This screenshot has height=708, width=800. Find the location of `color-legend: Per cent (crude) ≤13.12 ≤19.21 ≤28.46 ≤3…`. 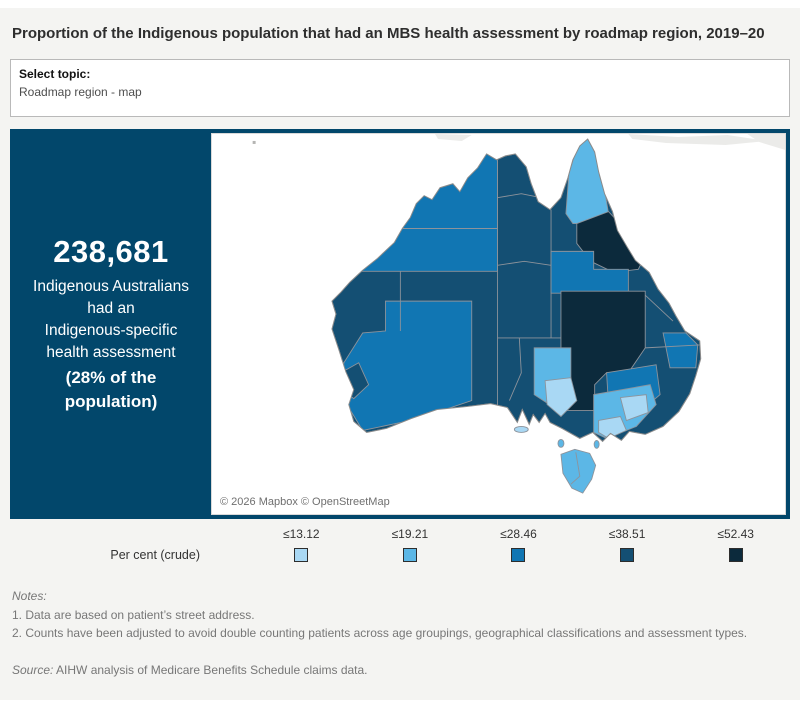

color-legend: Per cent (crude) ≤13.12 ≤19.21 ≤28.46 ≤3… is located at coordinates (400, 550).